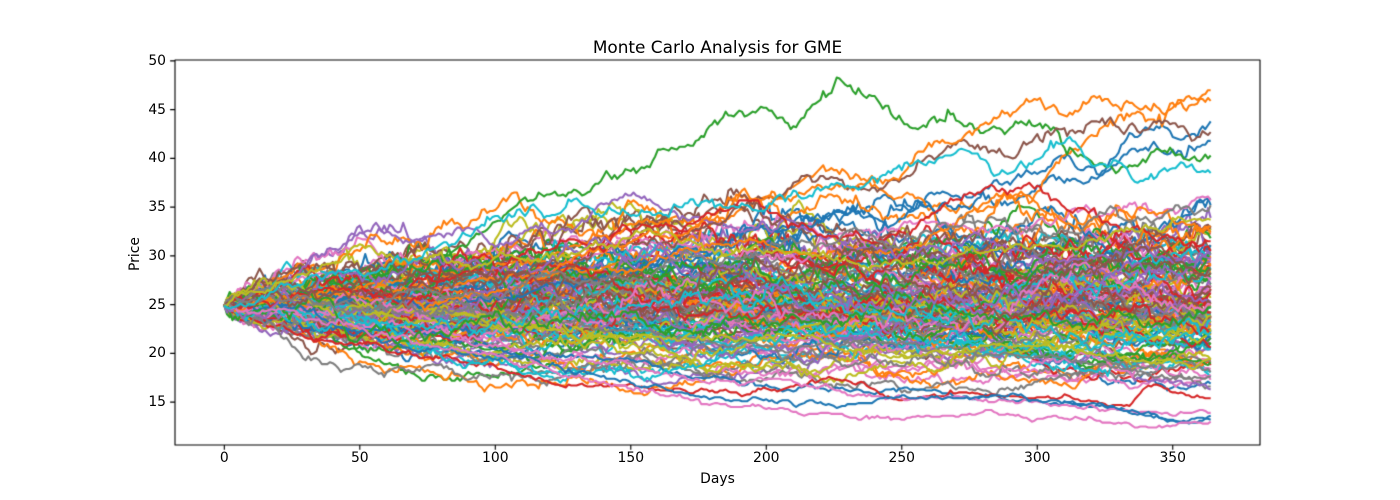 The image size is (1400, 500). I want to click on y-tick-label-15: 15, so click(157, 402).